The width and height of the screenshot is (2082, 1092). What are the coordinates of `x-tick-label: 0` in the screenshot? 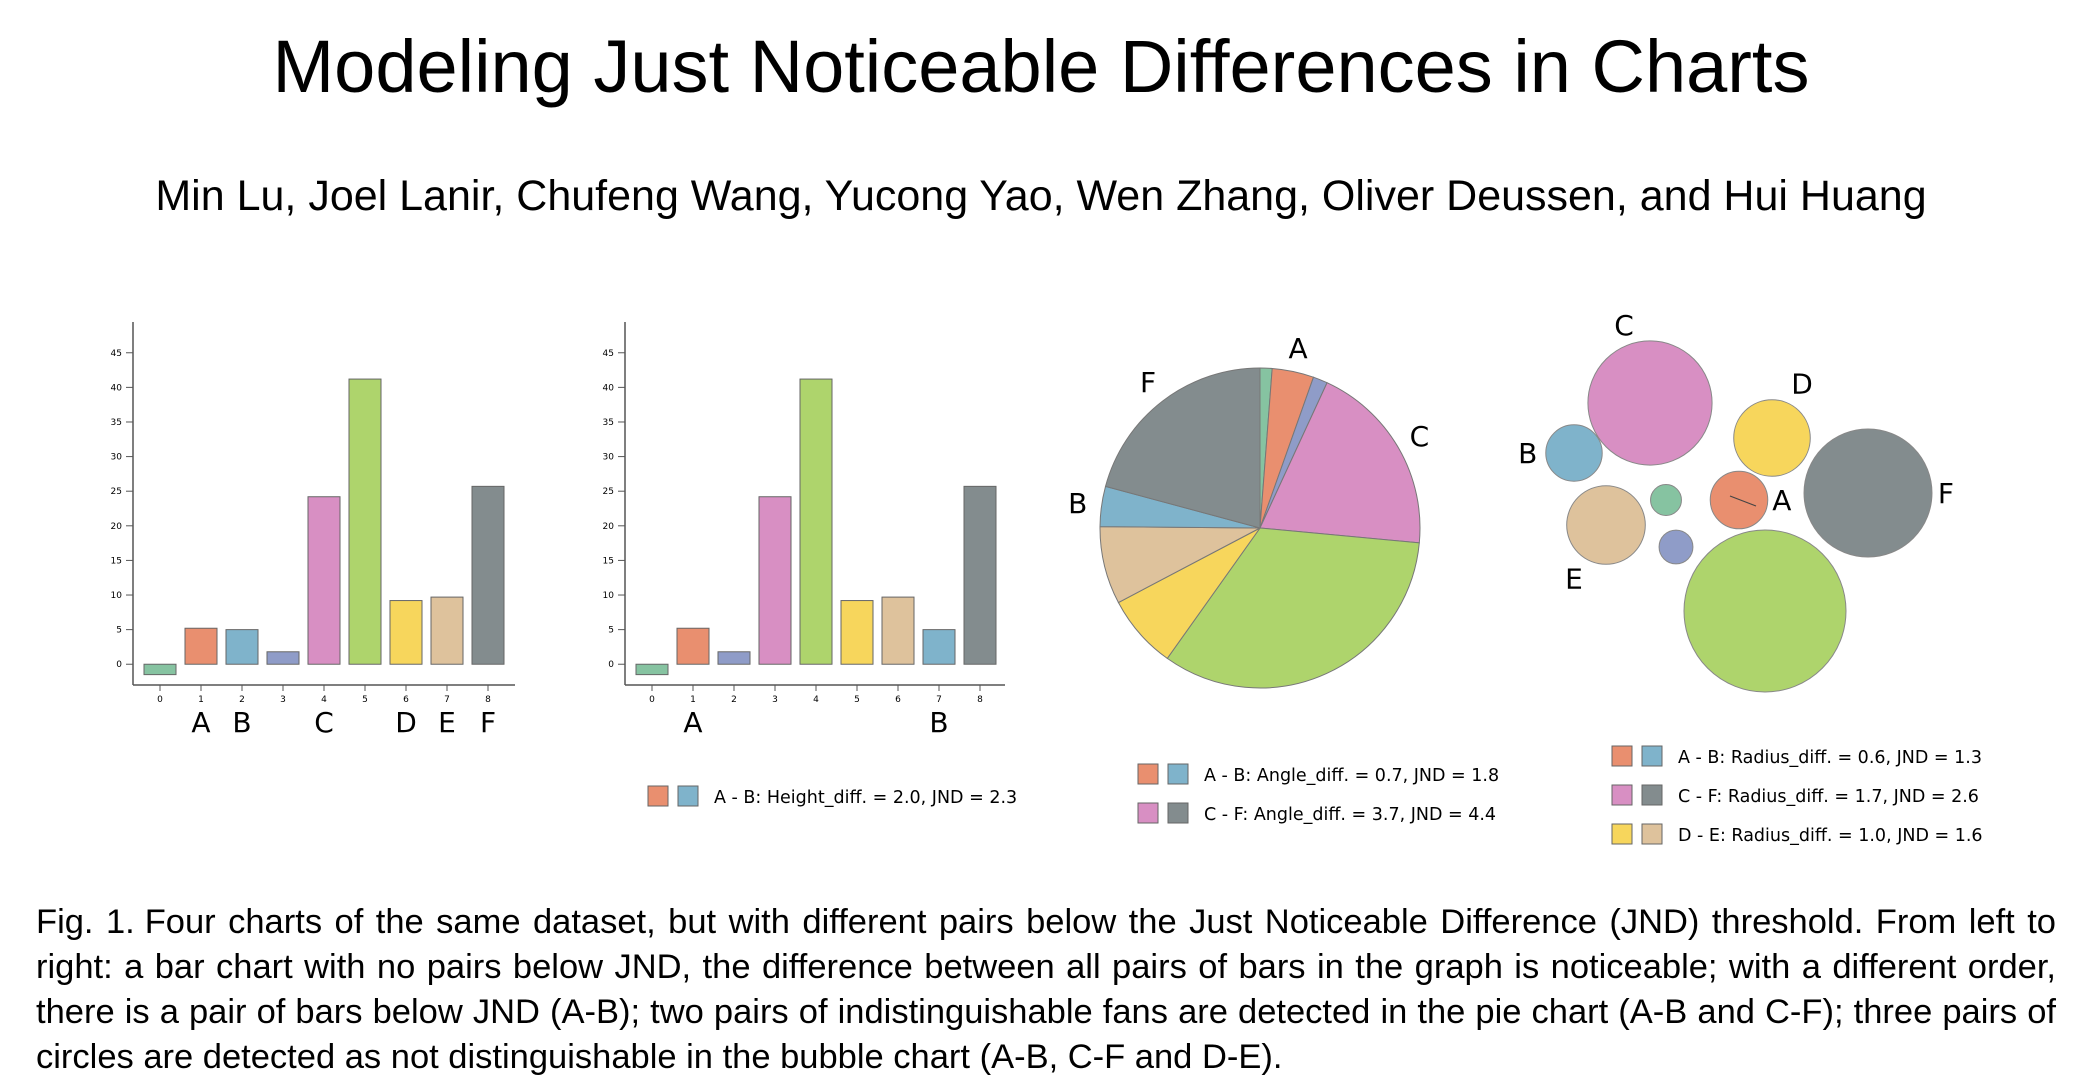 It's located at (160, 700).